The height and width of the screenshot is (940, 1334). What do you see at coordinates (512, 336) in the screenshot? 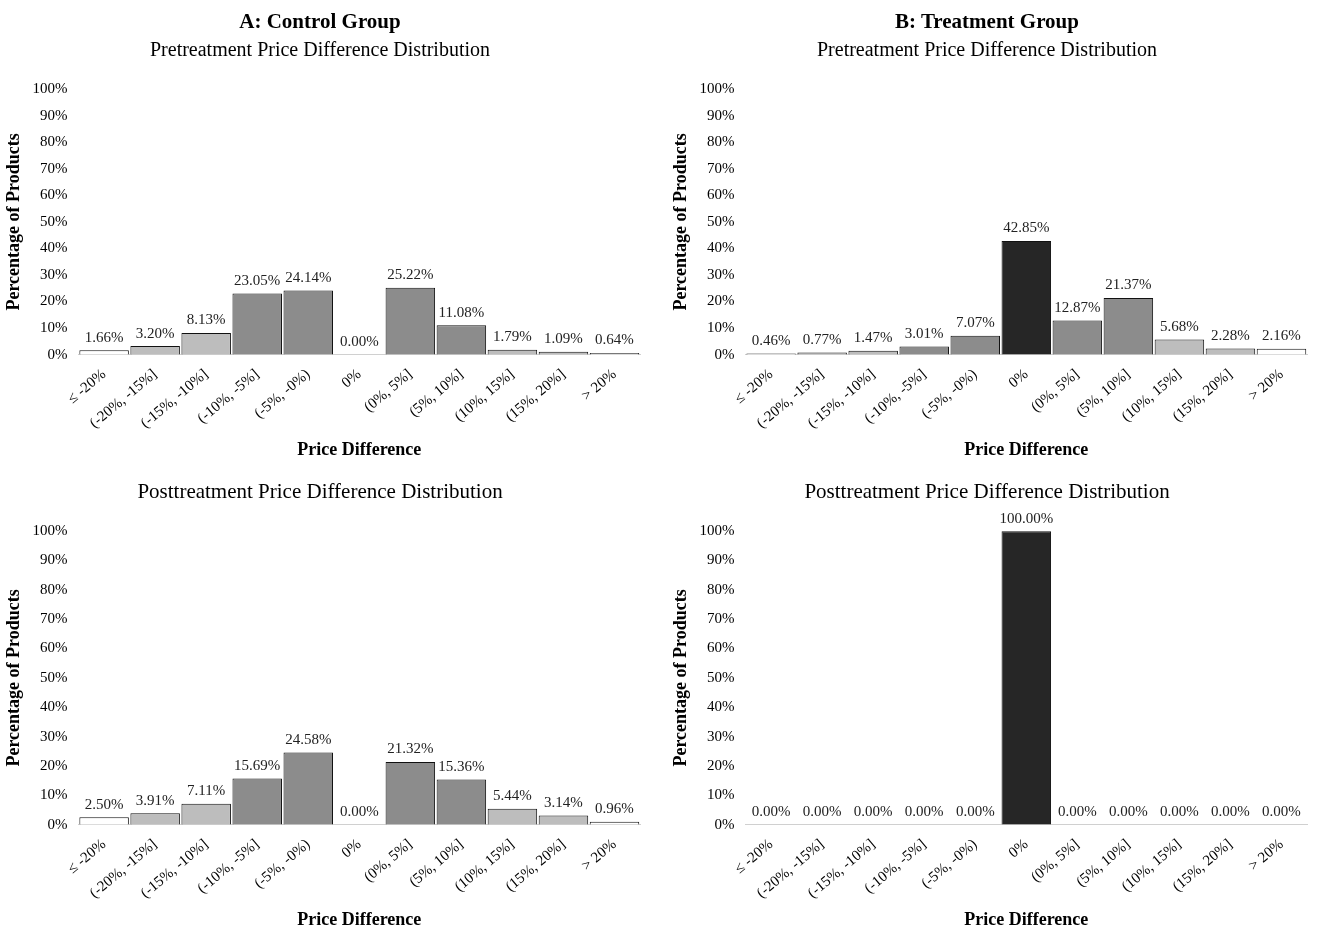
I see `data-label: 1.79%` at bounding box center [512, 336].